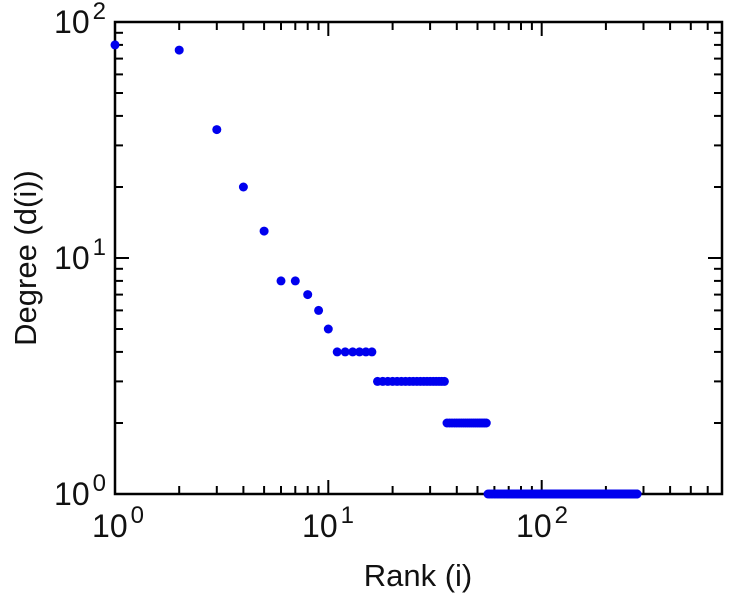 This screenshot has width=754, height=600. What do you see at coordinates (542, 523) in the screenshot?
I see `x-tick-label-2: 10 2` at bounding box center [542, 523].